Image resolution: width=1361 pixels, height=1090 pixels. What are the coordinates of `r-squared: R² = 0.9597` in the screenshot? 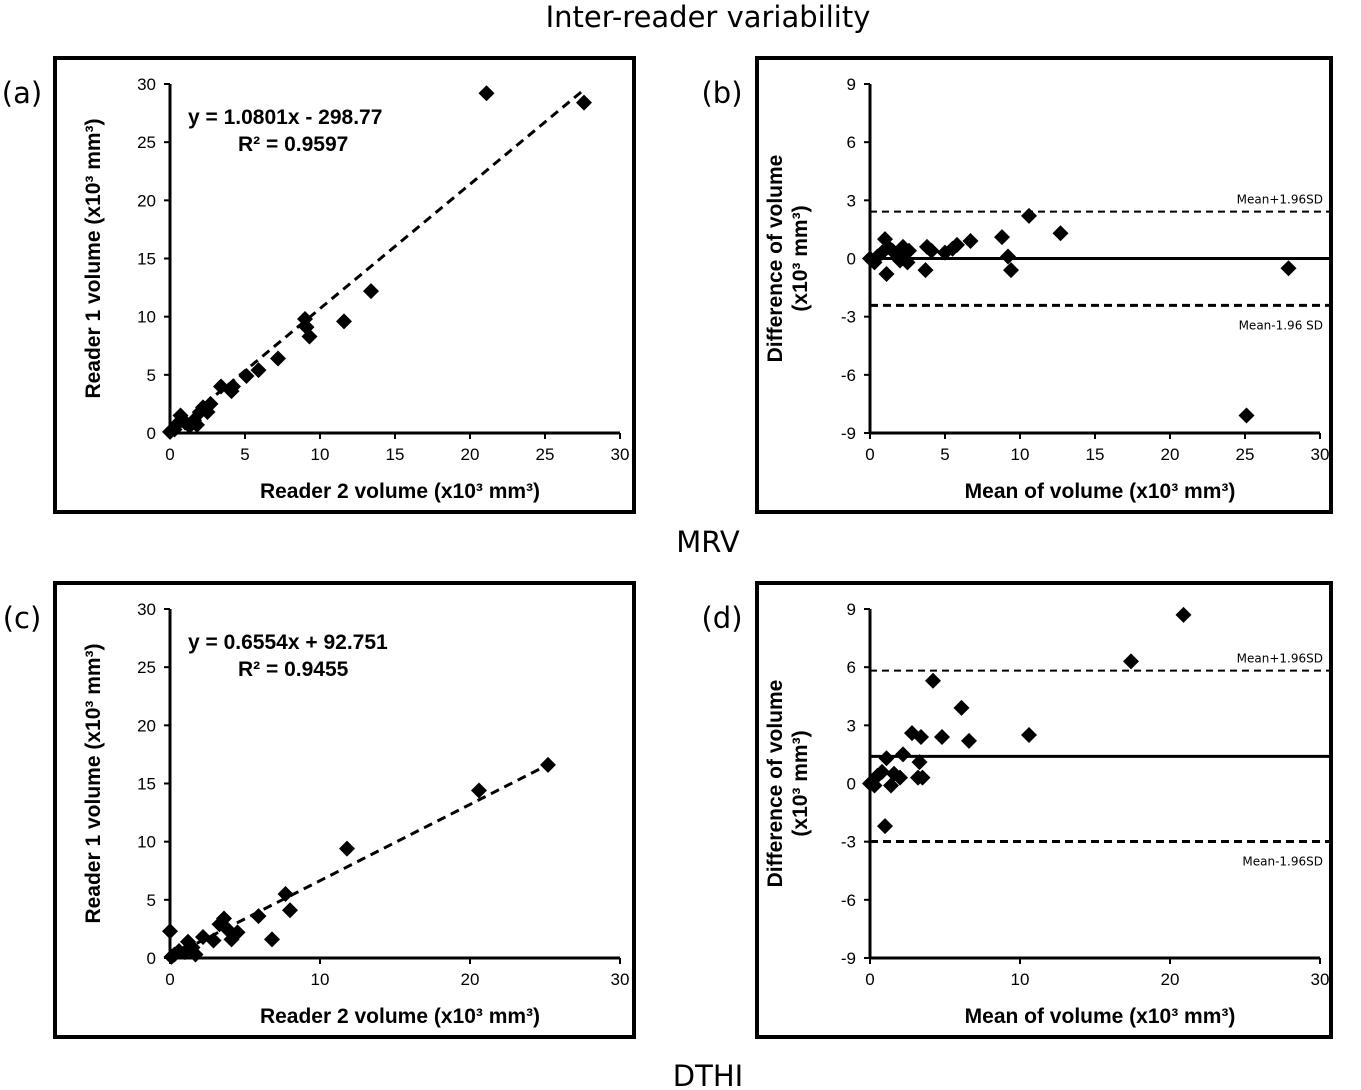 It's located at (293, 144).